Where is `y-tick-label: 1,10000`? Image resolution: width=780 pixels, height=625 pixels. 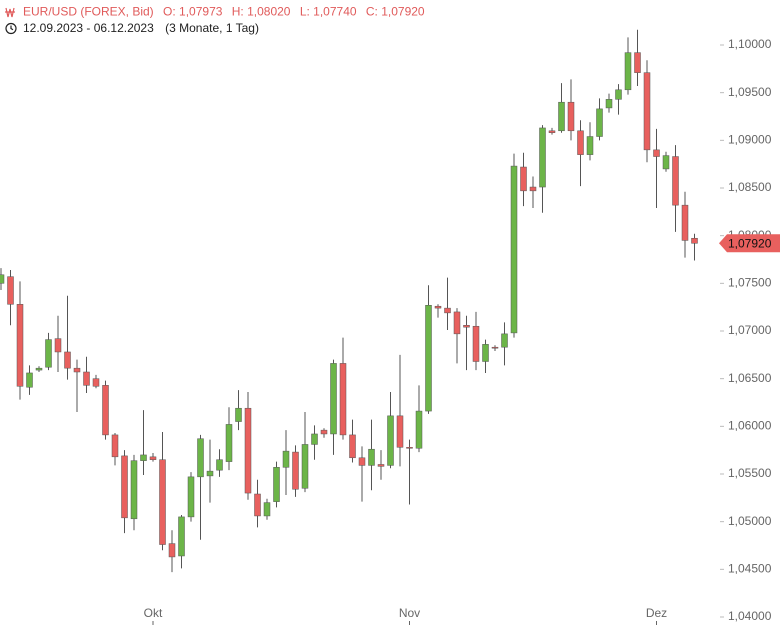 y-tick-label: 1,10000 is located at coordinates (750, 44).